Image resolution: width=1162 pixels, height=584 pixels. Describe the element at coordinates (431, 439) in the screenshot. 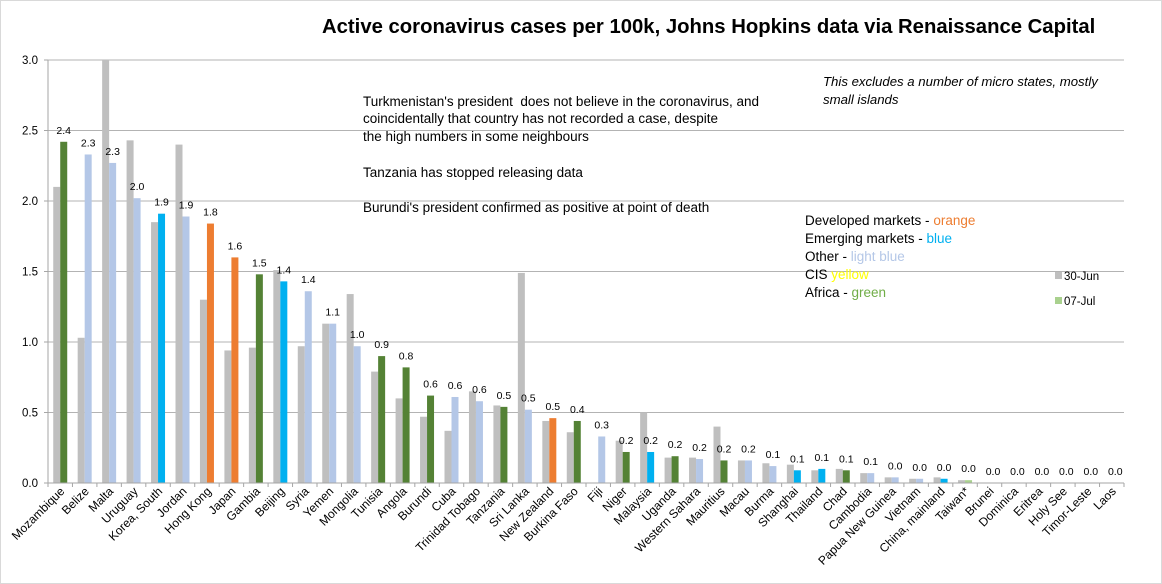

I see `bar-07-jul-burundi` at that location.